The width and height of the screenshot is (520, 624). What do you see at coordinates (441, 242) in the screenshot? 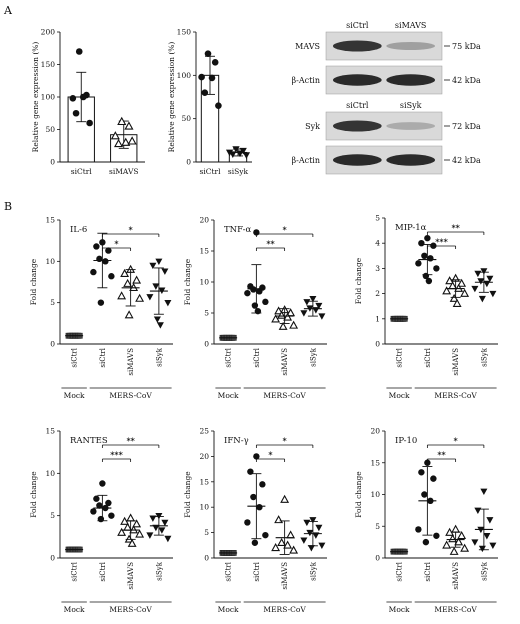
I see `significance-label: ***` at bounding box center [441, 242].